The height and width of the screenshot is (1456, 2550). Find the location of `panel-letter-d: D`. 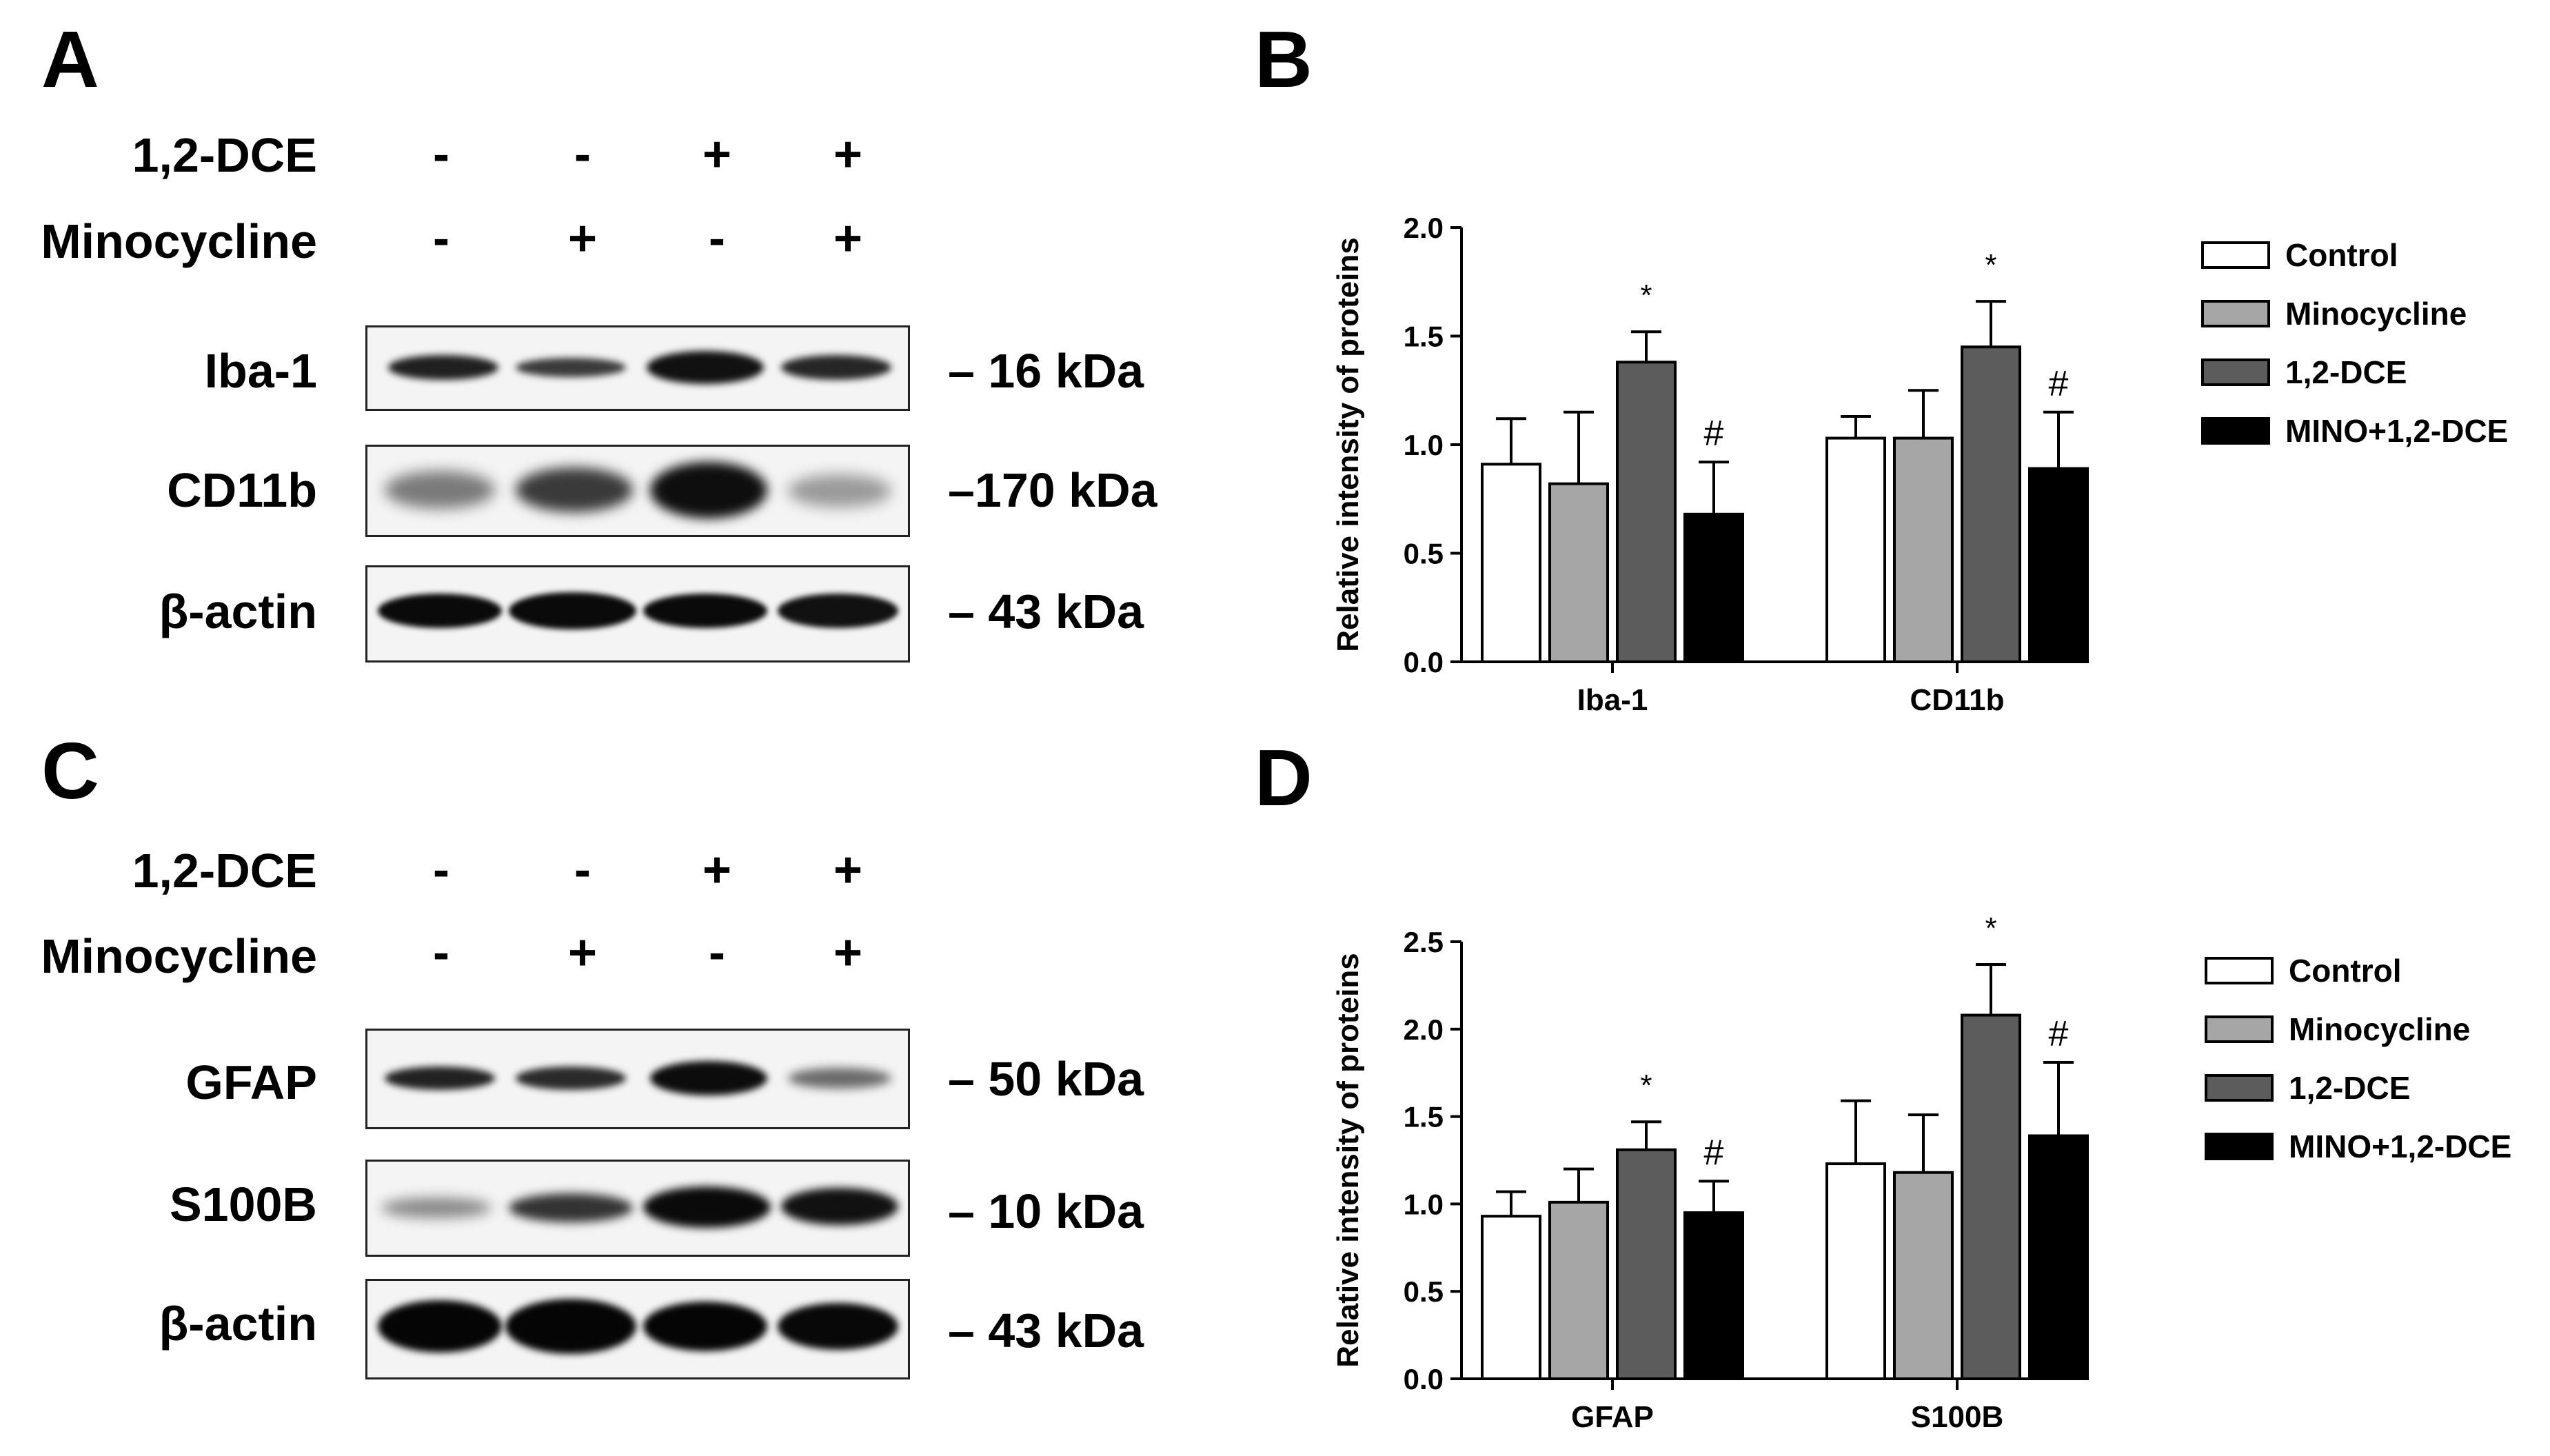

panel-letter-d: D is located at coordinates (1284, 777).